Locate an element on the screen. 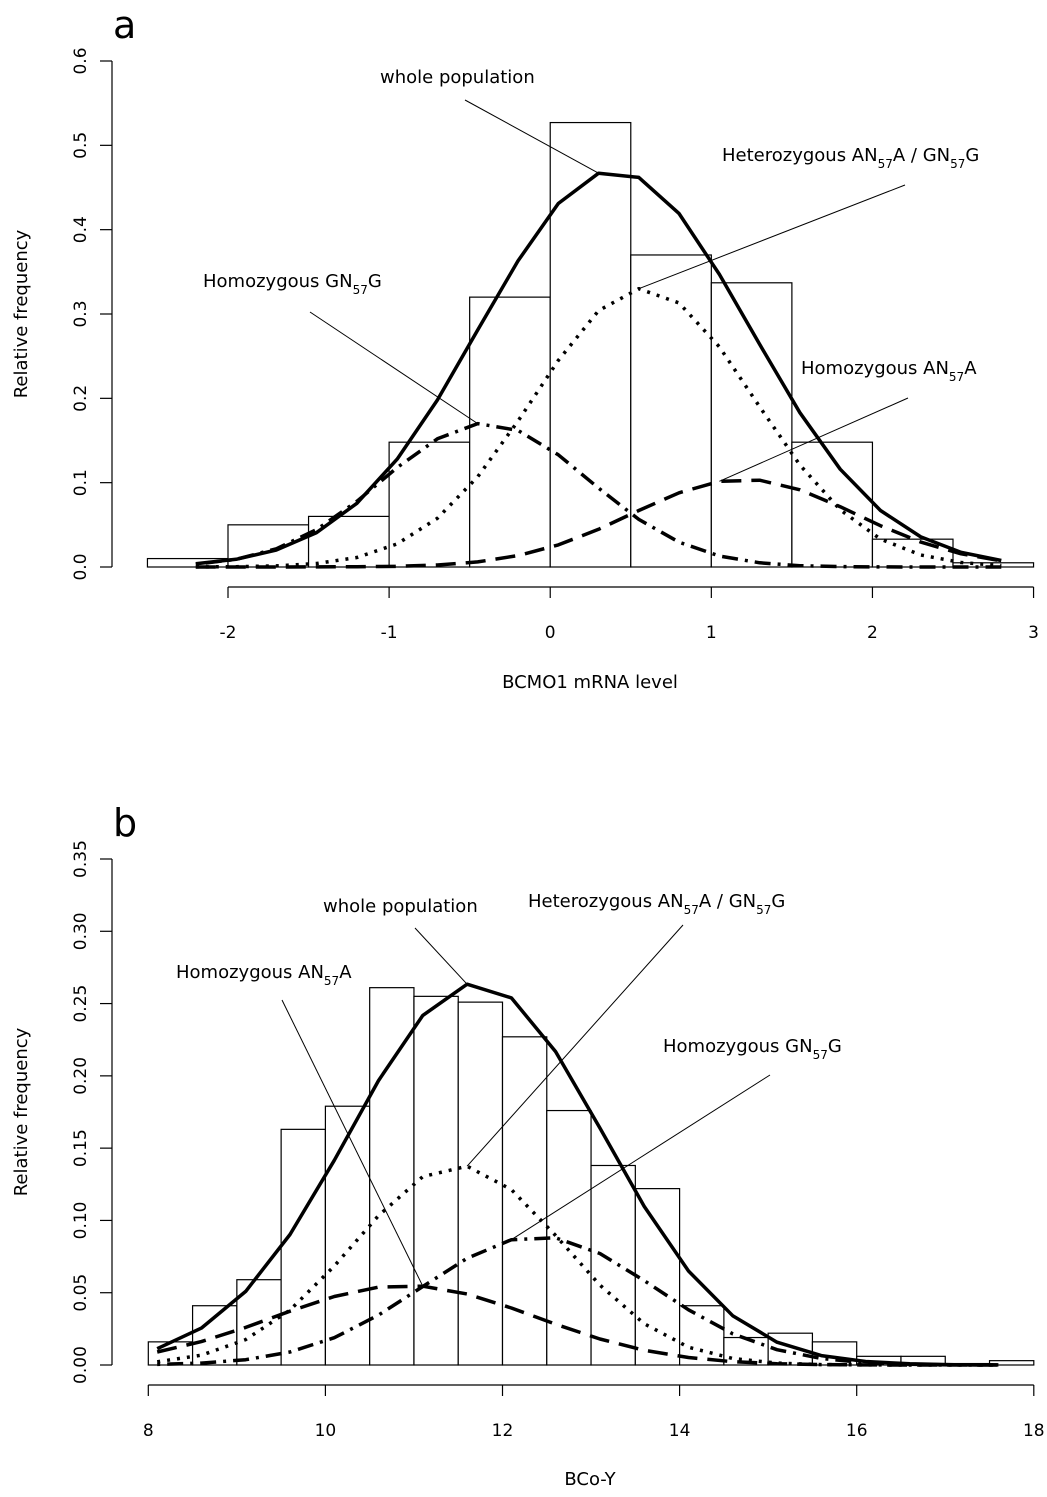 This screenshot has height=1497, width=1047. y-tick-label: 0.20 is located at coordinates (81, 1076).